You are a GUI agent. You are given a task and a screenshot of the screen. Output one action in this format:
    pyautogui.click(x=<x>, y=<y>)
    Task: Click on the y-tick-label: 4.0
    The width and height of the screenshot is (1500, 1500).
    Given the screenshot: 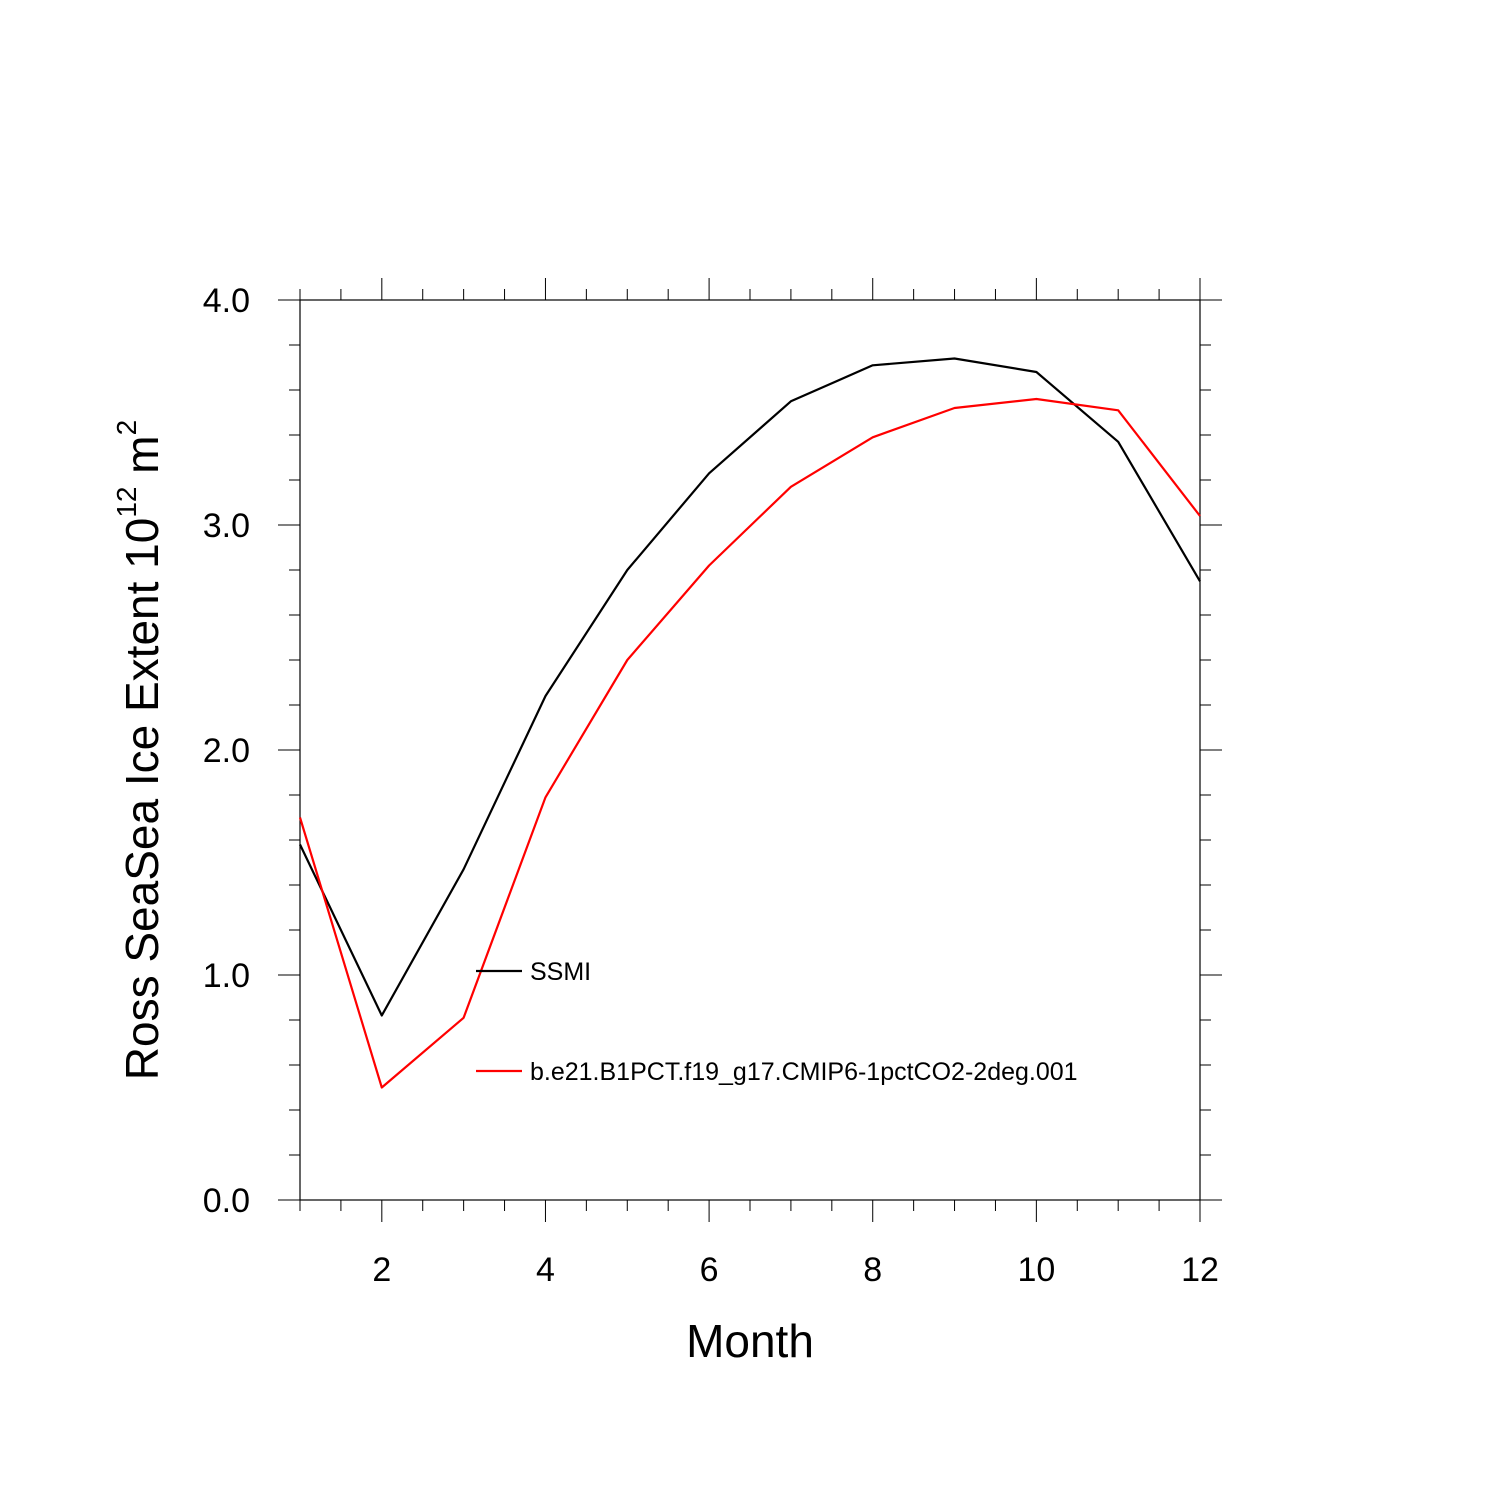 What is the action you would take?
    pyautogui.click(x=226, y=301)
    